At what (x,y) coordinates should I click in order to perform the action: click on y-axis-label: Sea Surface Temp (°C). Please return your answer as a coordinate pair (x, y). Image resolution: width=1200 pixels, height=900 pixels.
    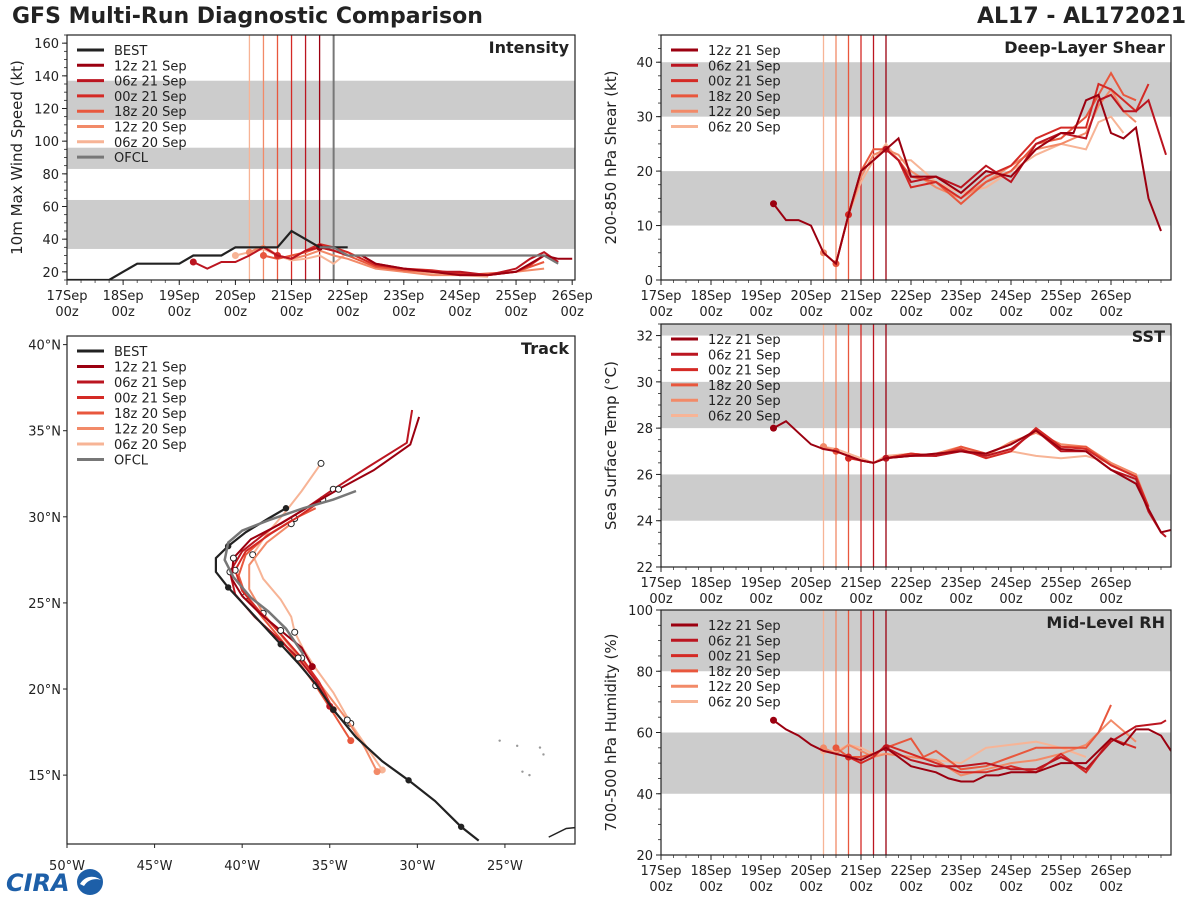
    Looking at the image, I should click on (611, 445).